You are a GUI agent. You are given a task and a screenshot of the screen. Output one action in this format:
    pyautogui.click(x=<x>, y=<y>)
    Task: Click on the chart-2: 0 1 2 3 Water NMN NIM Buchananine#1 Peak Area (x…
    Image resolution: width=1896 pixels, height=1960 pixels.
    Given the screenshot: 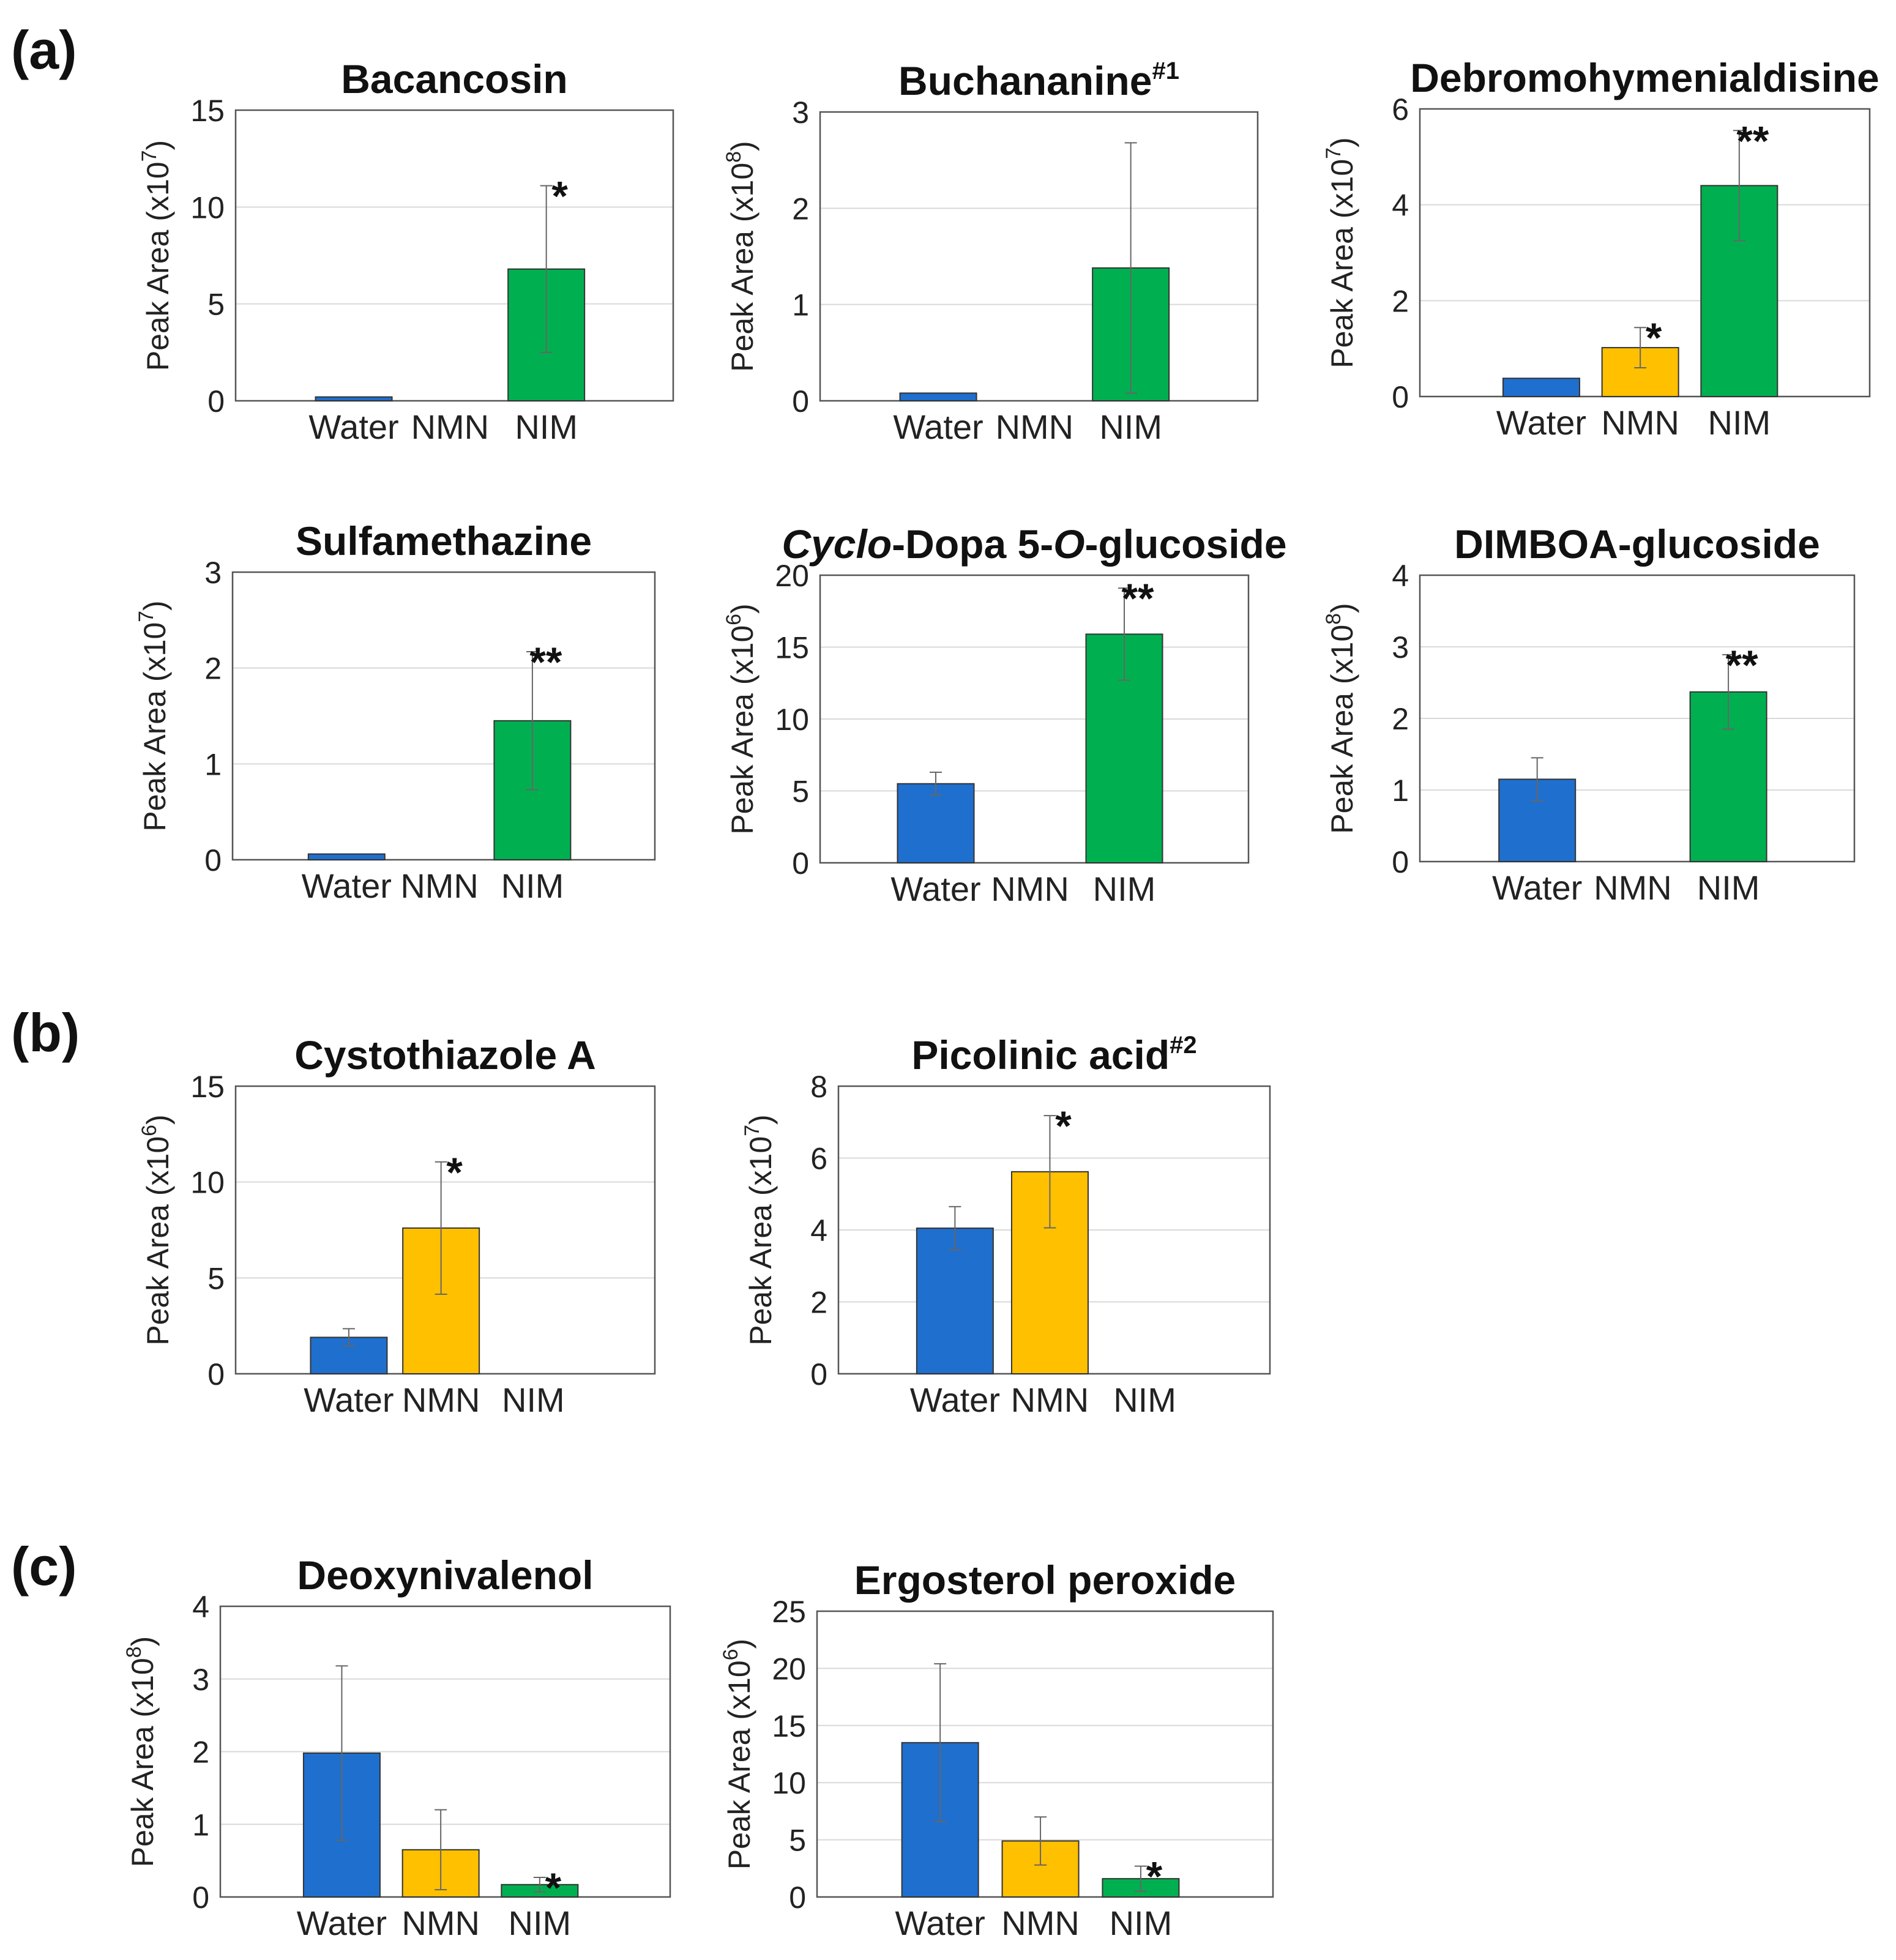 What is the action you would take?
    pyautogui.click(x=990, y=252)
    